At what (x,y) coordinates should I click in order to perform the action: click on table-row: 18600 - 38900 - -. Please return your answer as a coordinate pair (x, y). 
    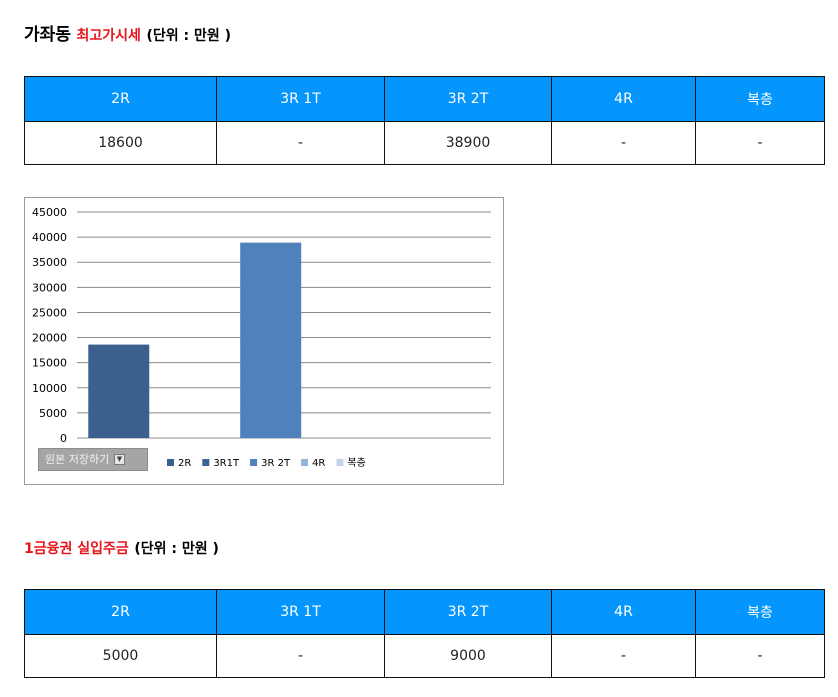
    Looking at the image, I should click on (424, 143).